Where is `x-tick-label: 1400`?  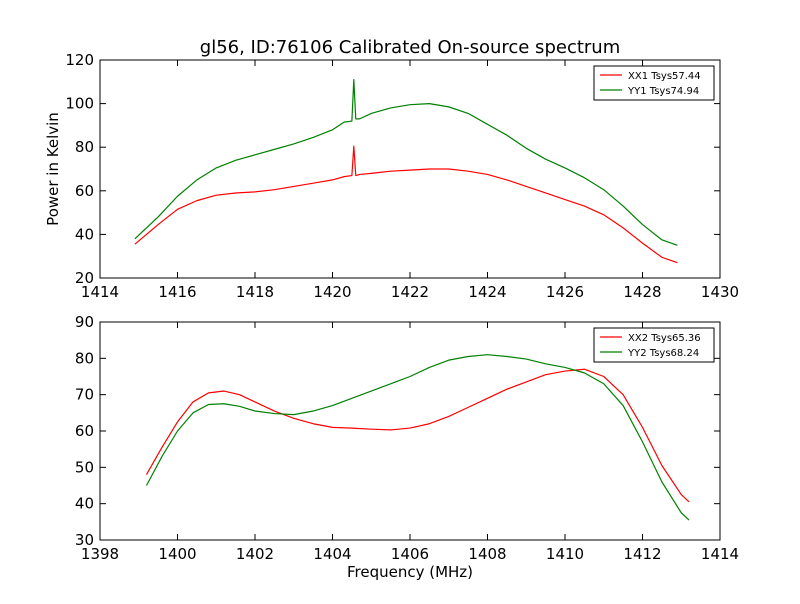 x-tick-label: 1400 is located at coordinates (177, 554).